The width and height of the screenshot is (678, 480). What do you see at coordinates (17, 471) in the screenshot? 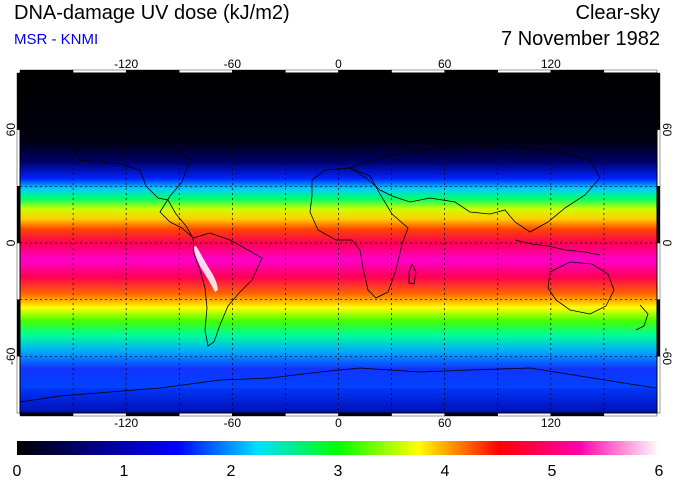
I see `colorbar-tick-label: 0` at bounding box center [17, 471].